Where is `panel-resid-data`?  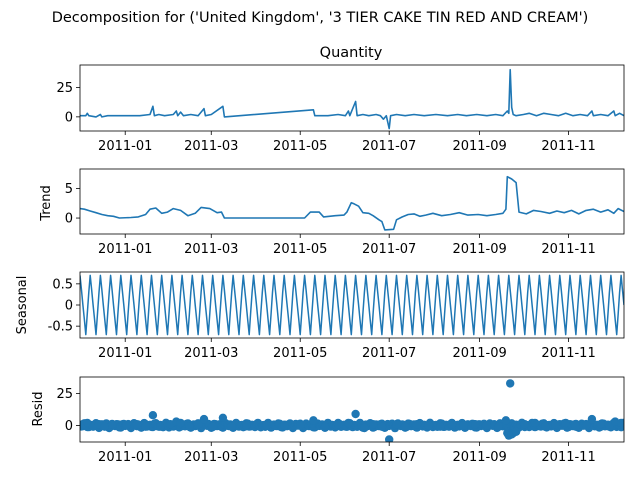
panel-resid-data is located at coordinates (352, 410).